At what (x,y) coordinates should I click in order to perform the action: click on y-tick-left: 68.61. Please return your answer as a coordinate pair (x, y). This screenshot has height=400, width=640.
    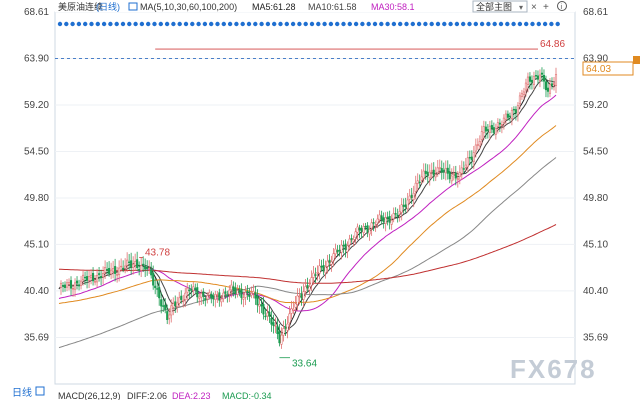
    Looking at the image, I should click on (36, 12).